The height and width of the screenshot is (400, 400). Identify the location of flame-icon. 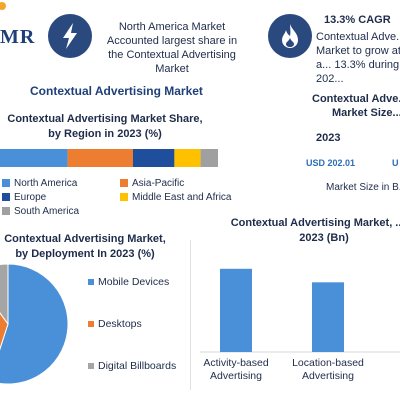
(290, 36).